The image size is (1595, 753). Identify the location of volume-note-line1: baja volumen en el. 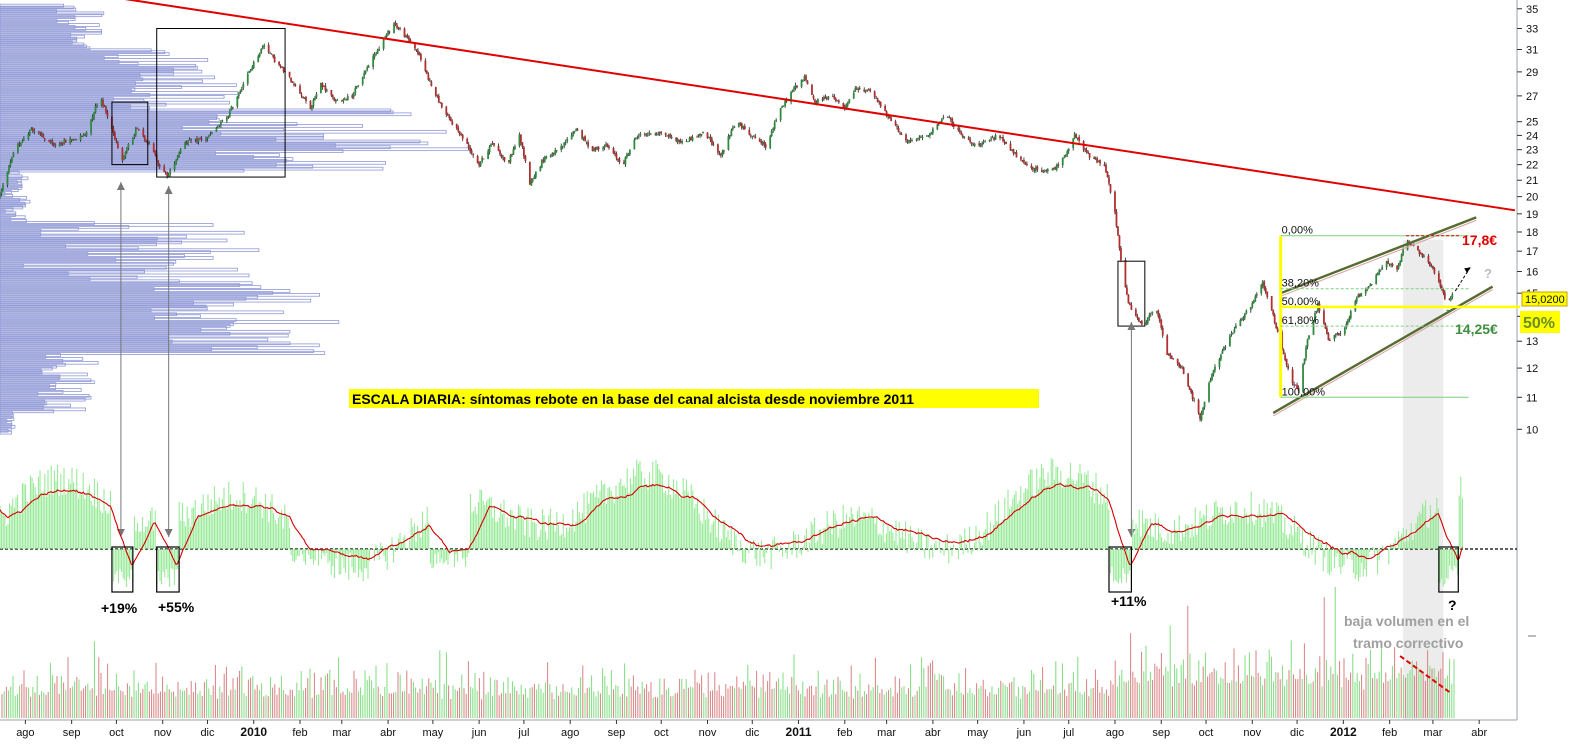
(1406, 621).